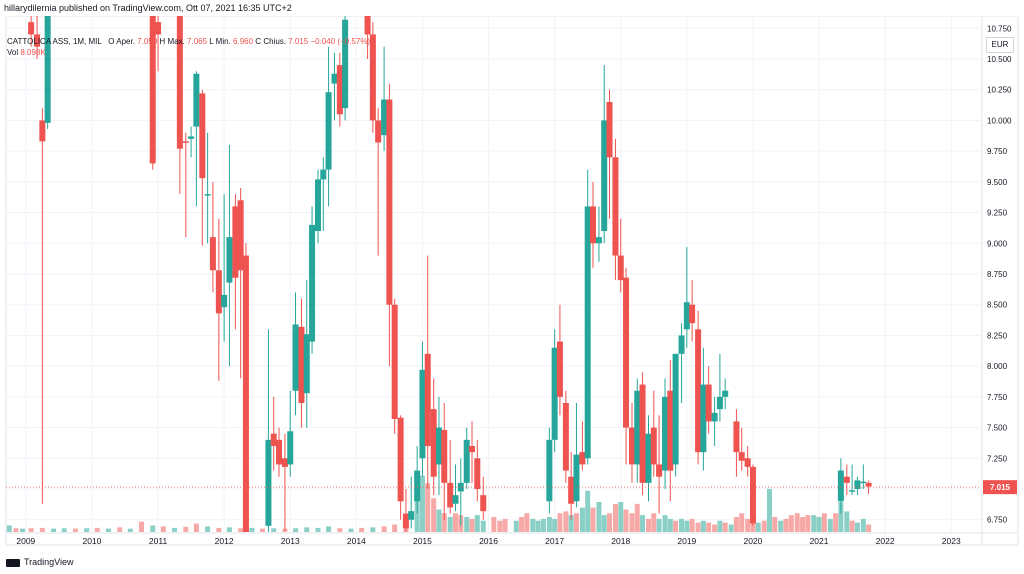  Describe the element at coordinates (999, 28) in the screenshot. I see `price-tick-label: 10.750` at that location.